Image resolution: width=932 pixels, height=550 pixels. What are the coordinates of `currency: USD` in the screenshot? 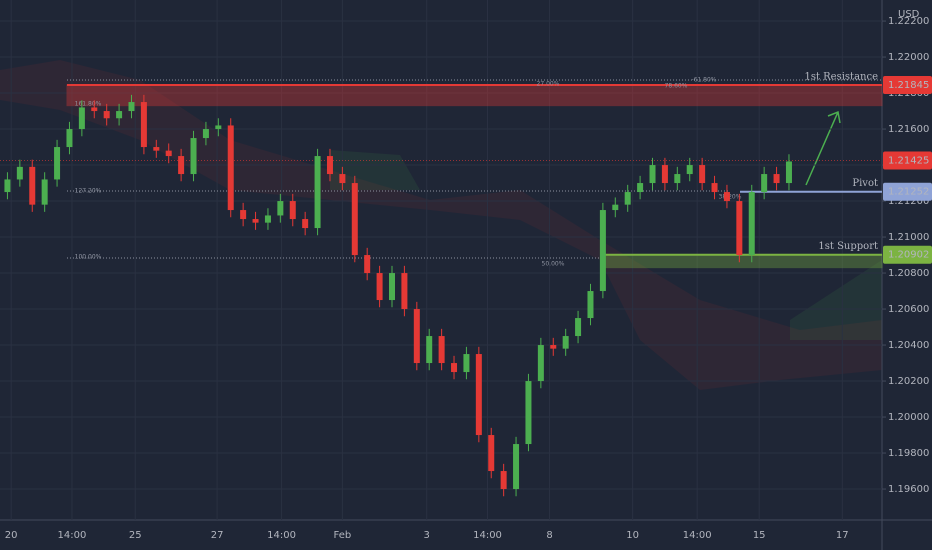 It's located at (909, 14).